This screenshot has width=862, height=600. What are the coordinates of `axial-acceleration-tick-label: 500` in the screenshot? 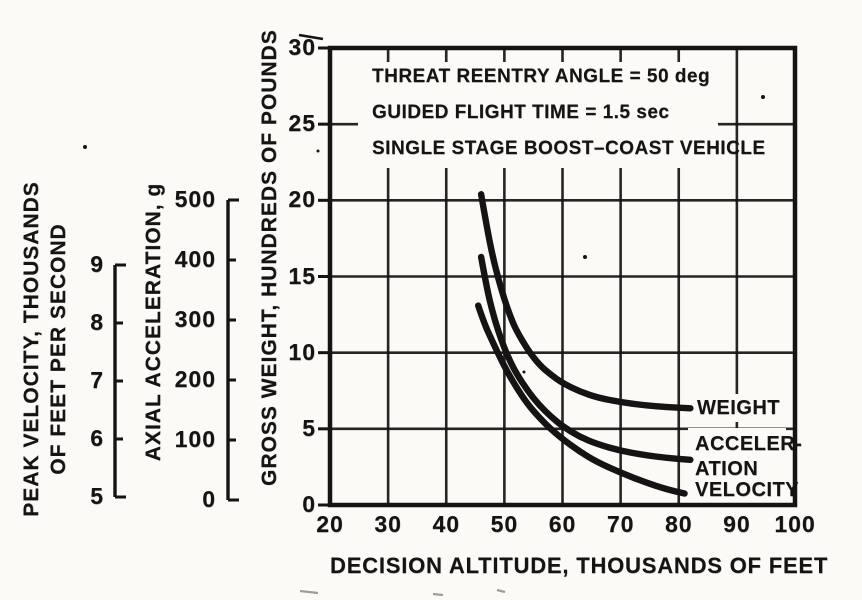 It's located at (195, 199).